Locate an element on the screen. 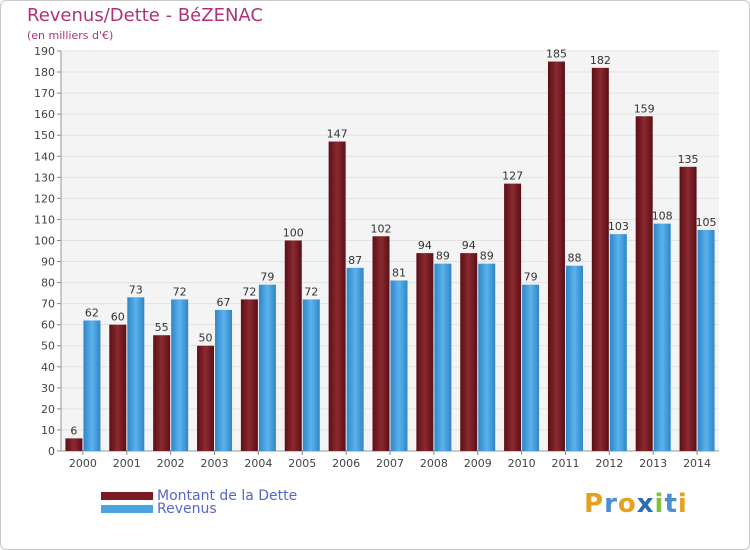 The width and height of the screenshot is (750, 550). x-tick-label: 2014 is located at coordinates (697, 463).